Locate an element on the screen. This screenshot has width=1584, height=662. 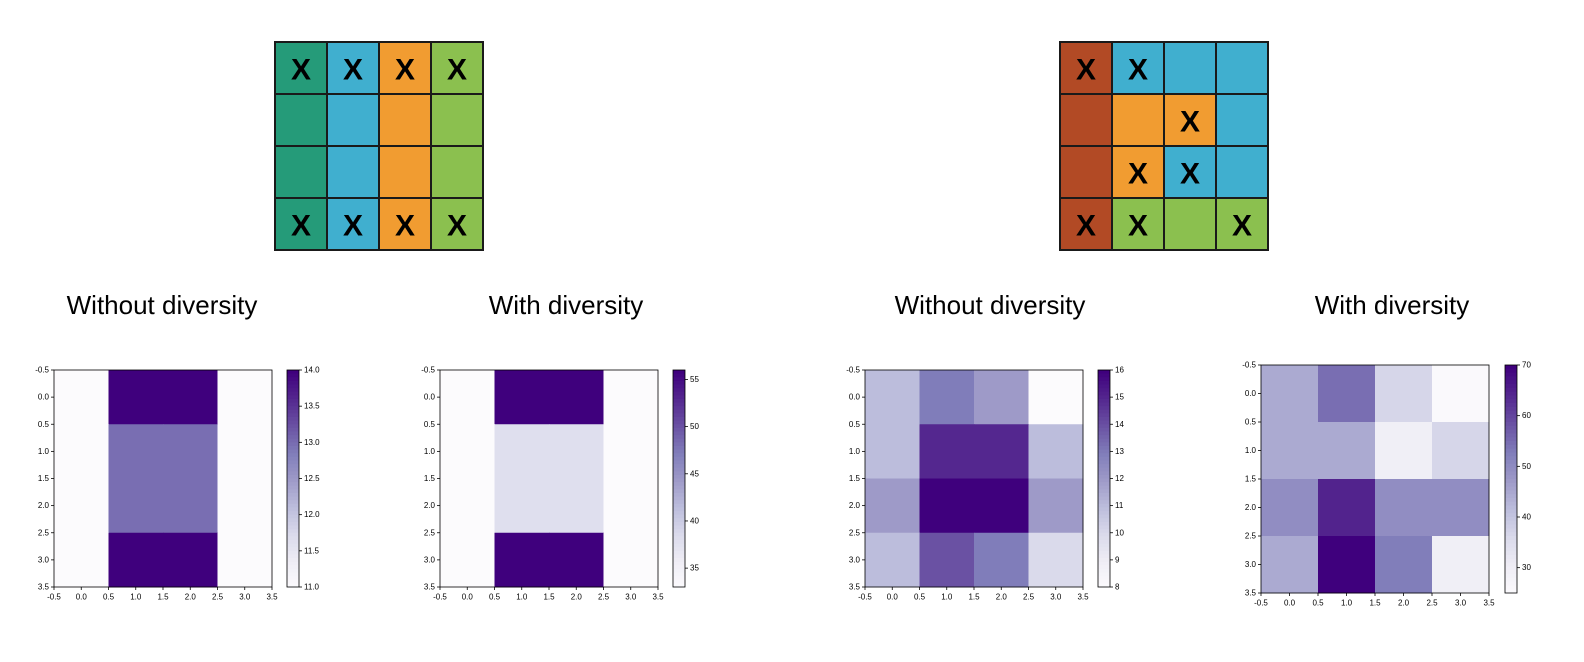
colorbar-frame is located at coordinates (1511, 479).